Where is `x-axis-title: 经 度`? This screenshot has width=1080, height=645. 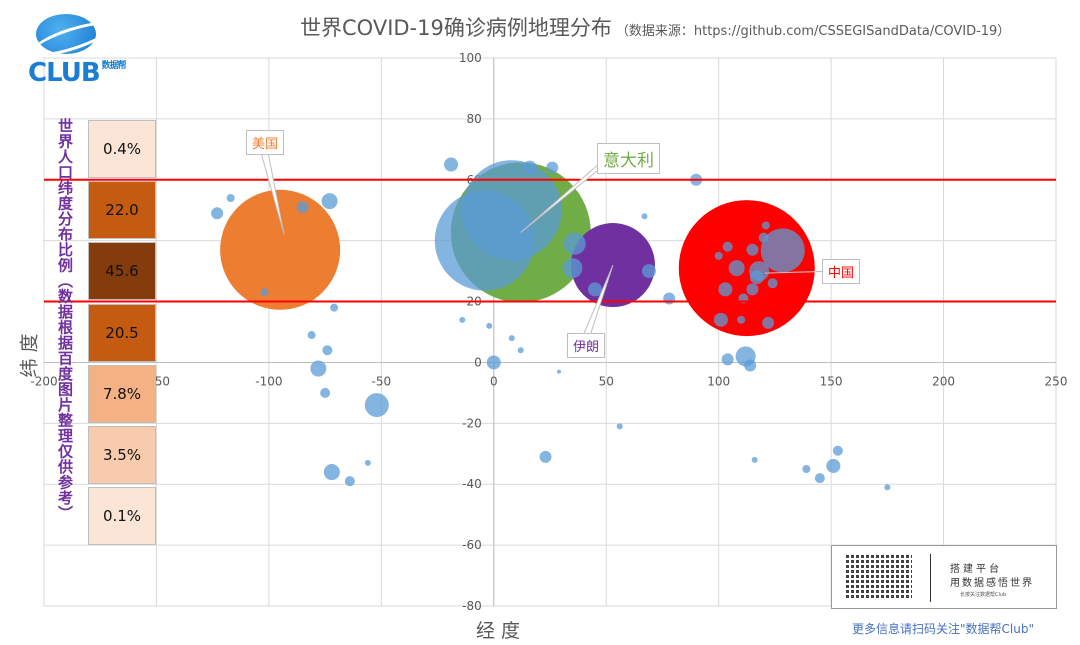
x-axis-title: 经 度 is located at coordinates (498, 631).